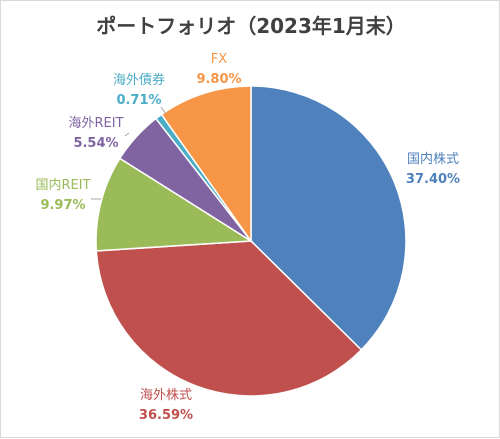 This screenshot has height=439, width=500. Describe the element at coordinates (166, 395) in the screenshot. I see `slice-label: 海外株式` at that location.